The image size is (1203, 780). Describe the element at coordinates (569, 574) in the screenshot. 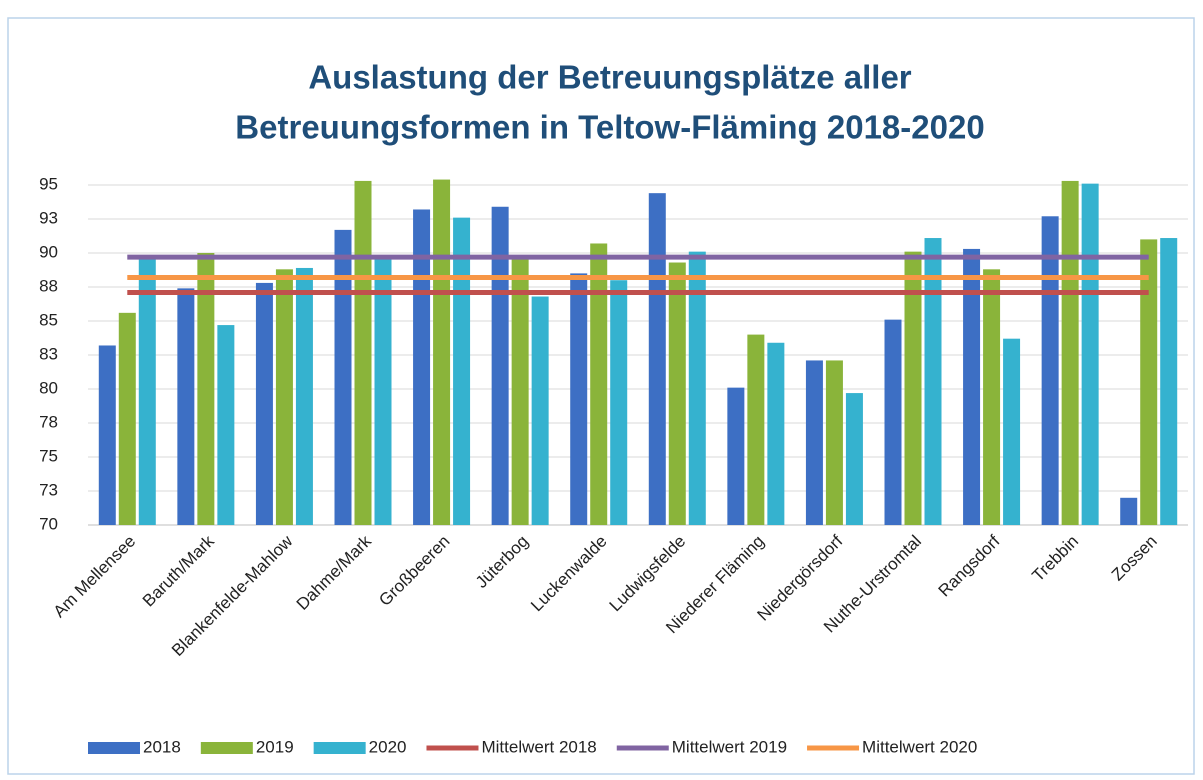

I see `x-tick-label: Luckenwalde` at that location.